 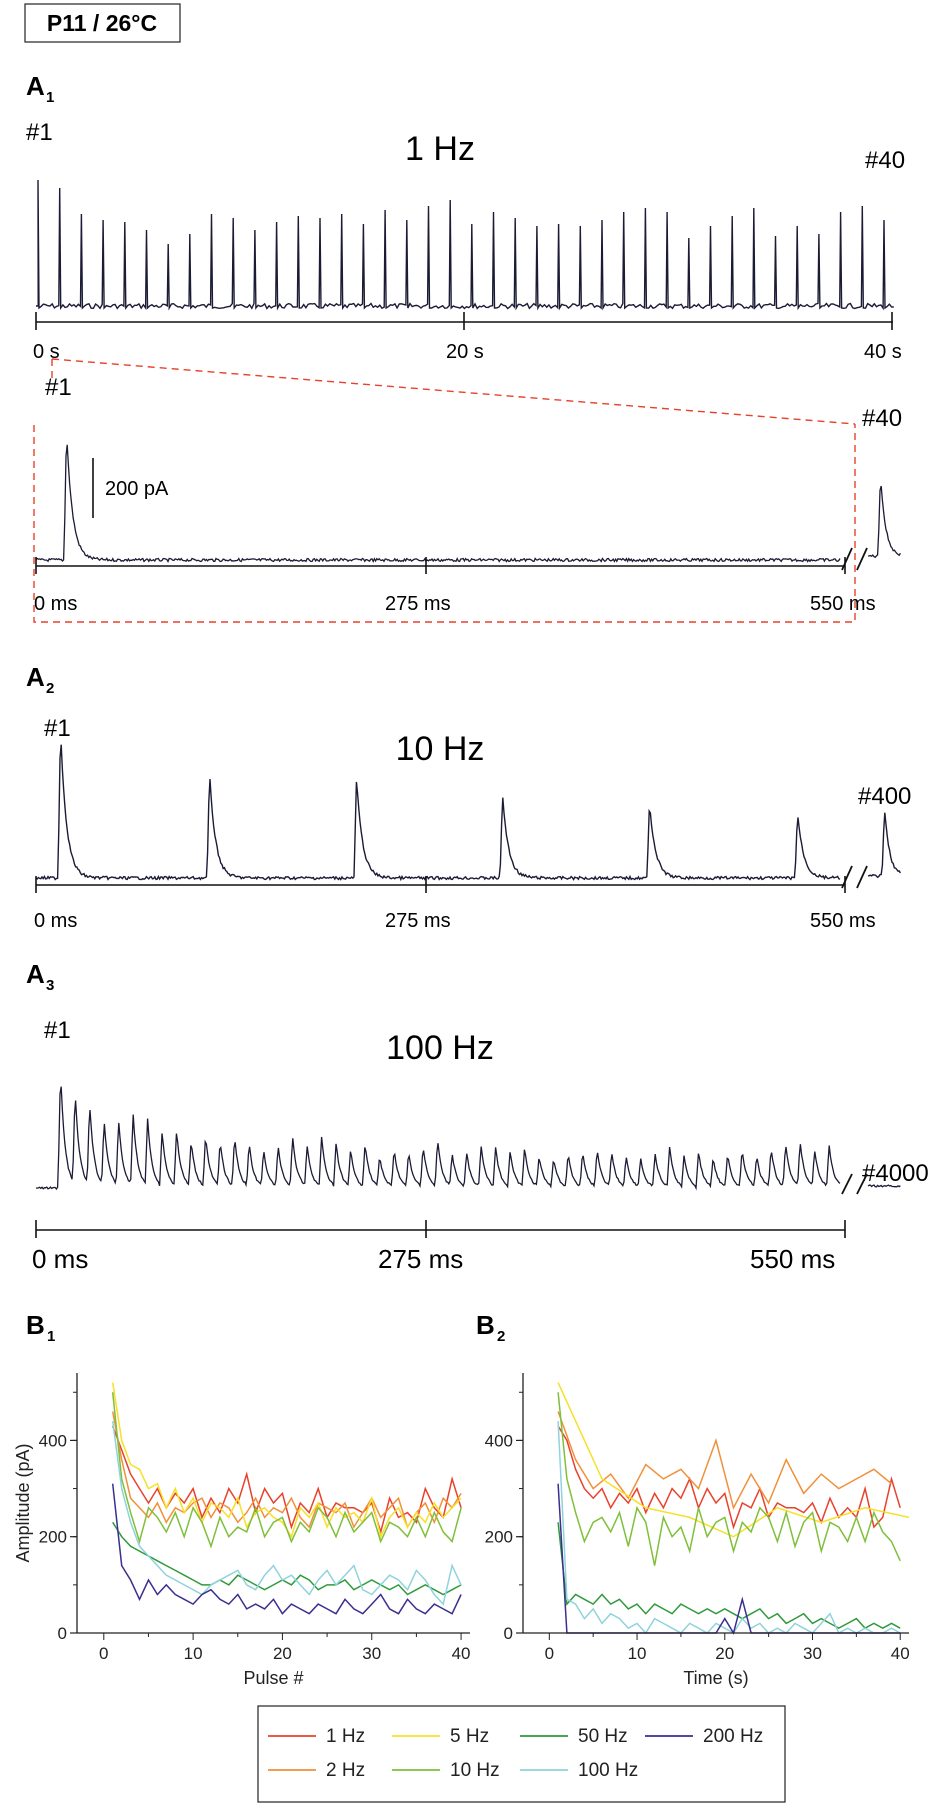 What do you see at coordinates (603, 1736) in the screenshot?
I see `legend-label: 50 Hz` at bounding box center [603, 1736].